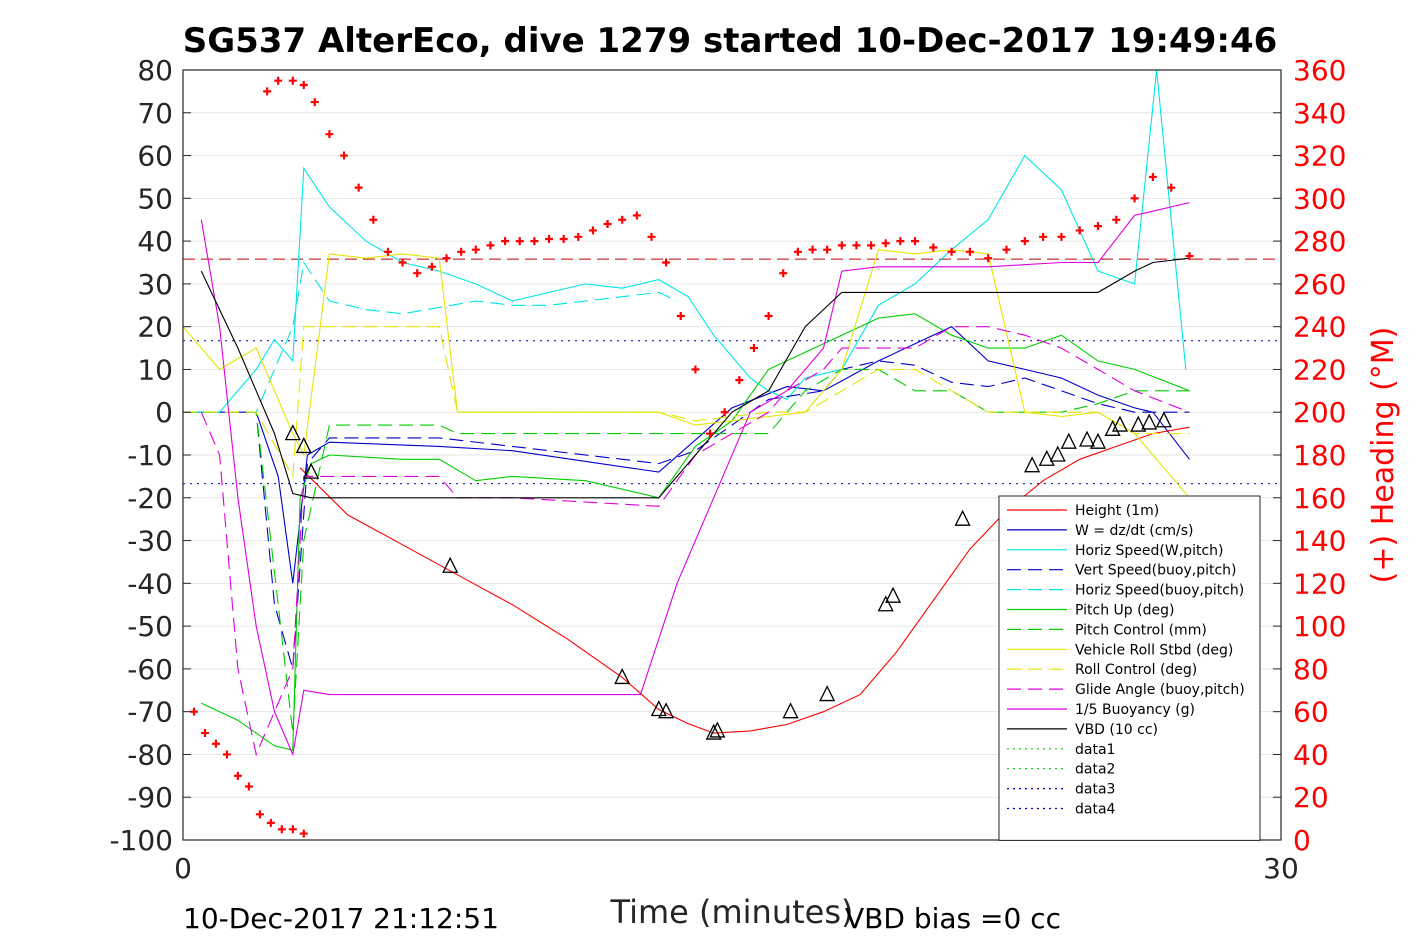  I want to click on footer-timestamp: 10-Dec-2017 21:12:51, so click(341, 918).